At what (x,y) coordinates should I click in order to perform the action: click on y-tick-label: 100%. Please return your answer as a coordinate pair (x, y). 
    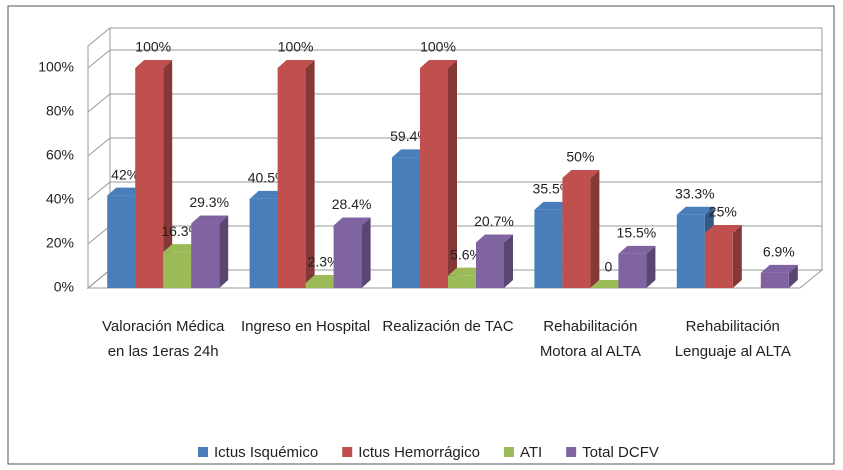
    Looking at the image, I should click on (56, 67).